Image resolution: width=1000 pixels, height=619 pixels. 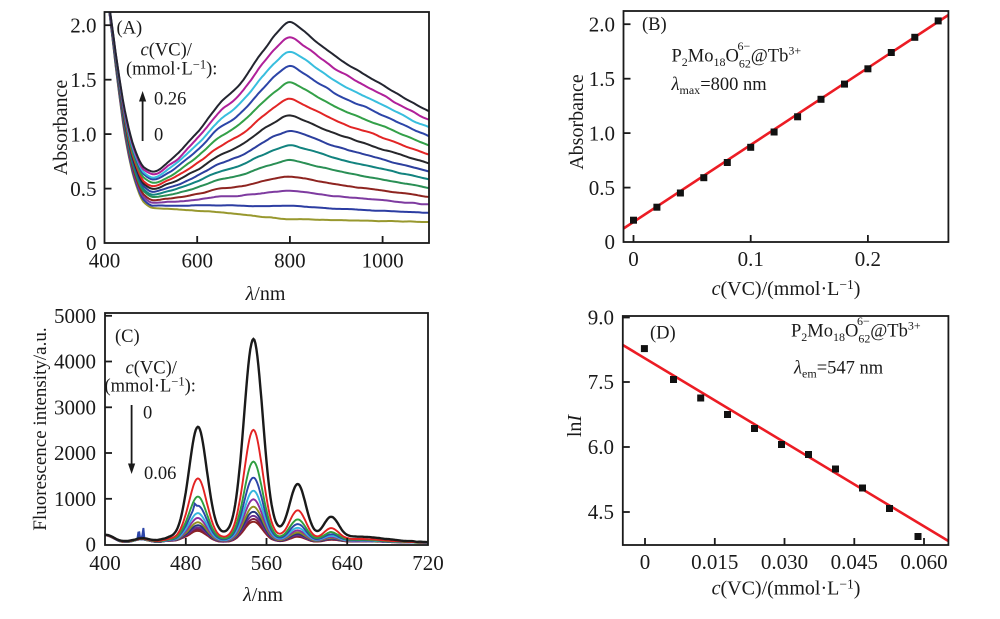 I want to click on svg-text: 5000, so click(x=75, y=316).